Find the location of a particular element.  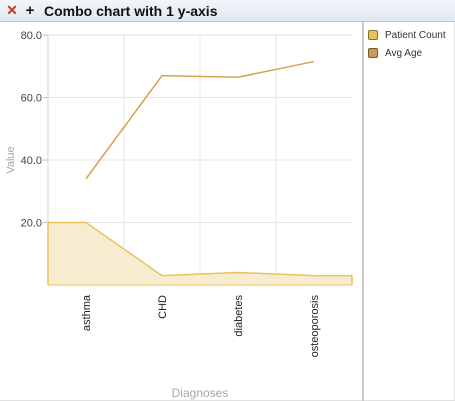

add-icon: + is located at coordinates (30, 10).